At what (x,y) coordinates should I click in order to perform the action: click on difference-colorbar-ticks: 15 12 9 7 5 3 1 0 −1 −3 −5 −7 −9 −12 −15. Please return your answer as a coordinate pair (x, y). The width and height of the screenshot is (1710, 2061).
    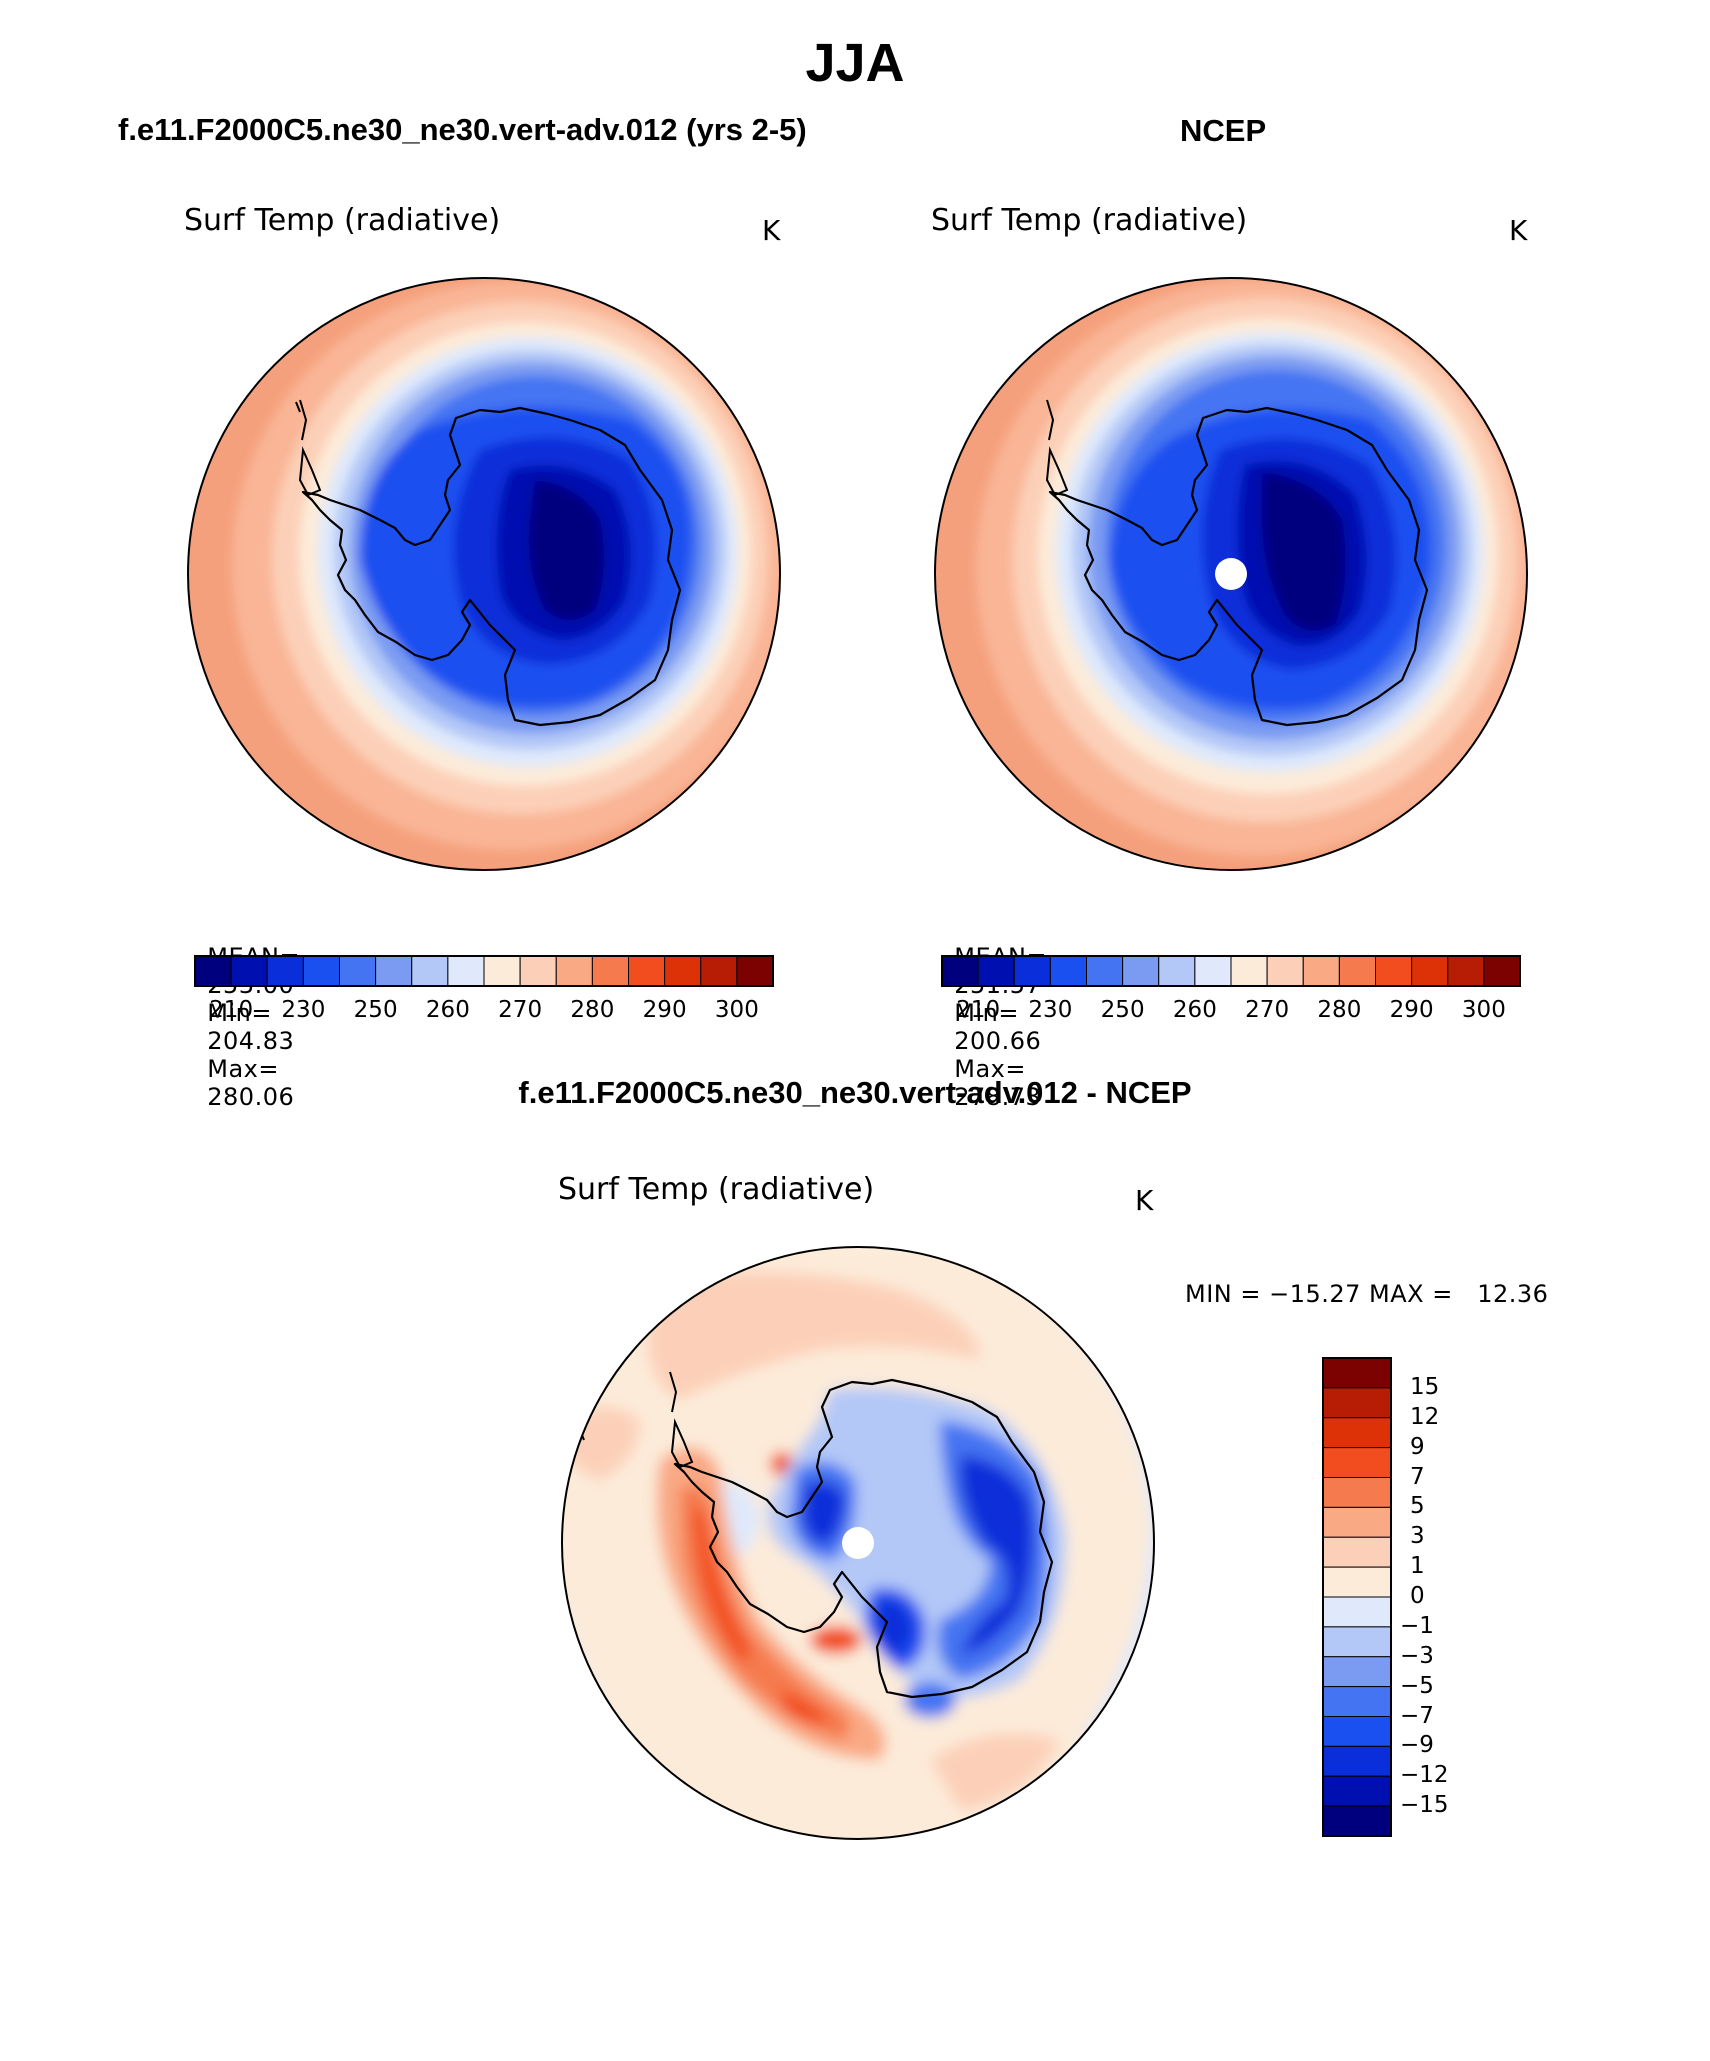
    Looking at the image, I should click on (1440, 1597).